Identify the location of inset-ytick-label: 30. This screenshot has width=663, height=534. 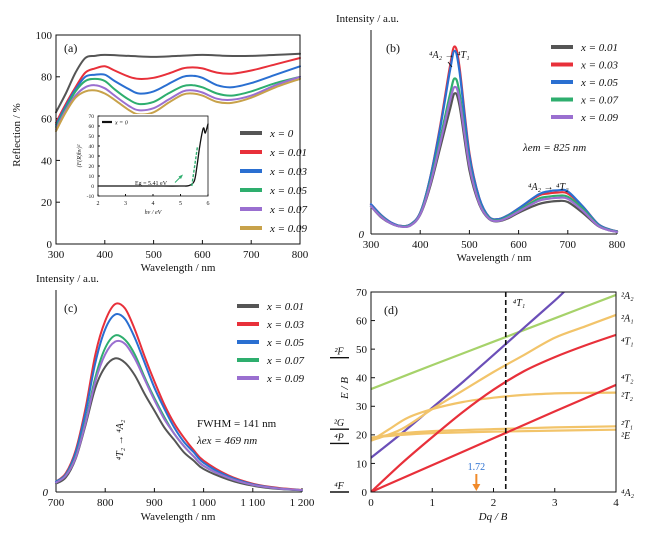
(92, 157).